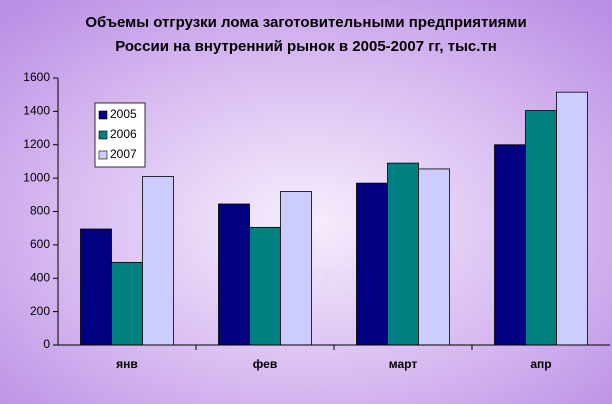 This screenshot has width=612, height=404. I want to click on y-tick-label: 0, so click(46, 344).